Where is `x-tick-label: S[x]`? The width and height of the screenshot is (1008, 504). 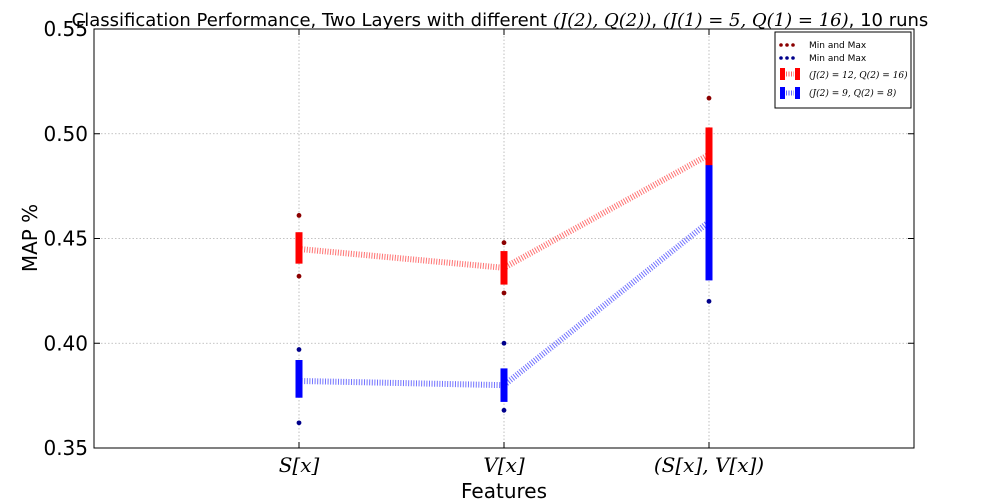 x-tick-label: S[x] is located at coordinates (299, 465).